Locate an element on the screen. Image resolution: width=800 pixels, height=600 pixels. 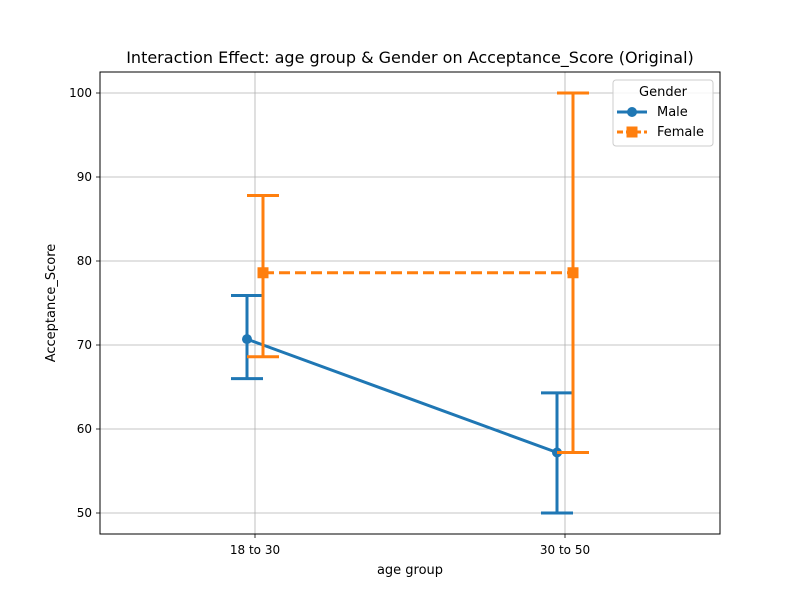
y-tick-label: 90 is located at coordinates (84, 177).